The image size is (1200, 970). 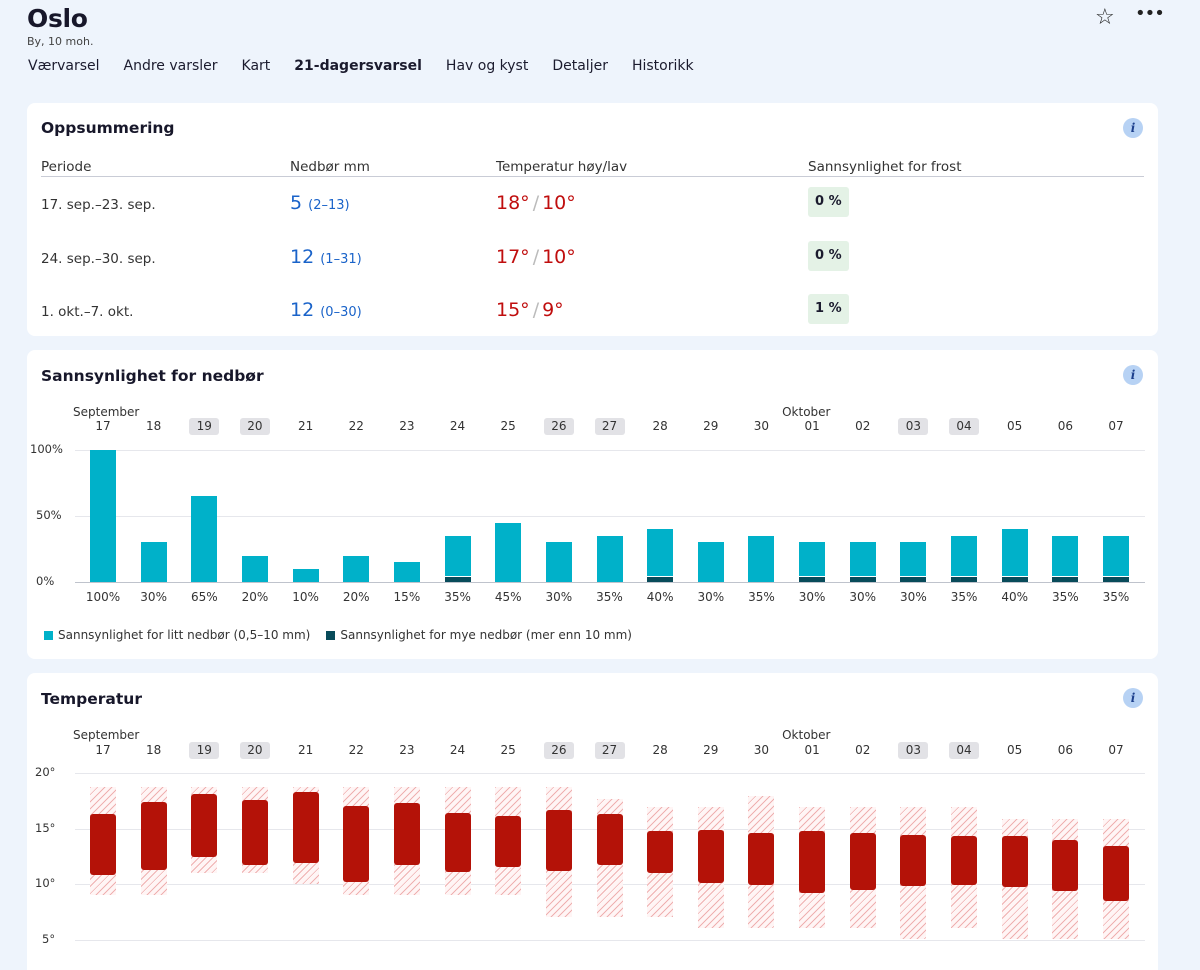 I want to click on precip-value: 12, so click(x=302, y=257).